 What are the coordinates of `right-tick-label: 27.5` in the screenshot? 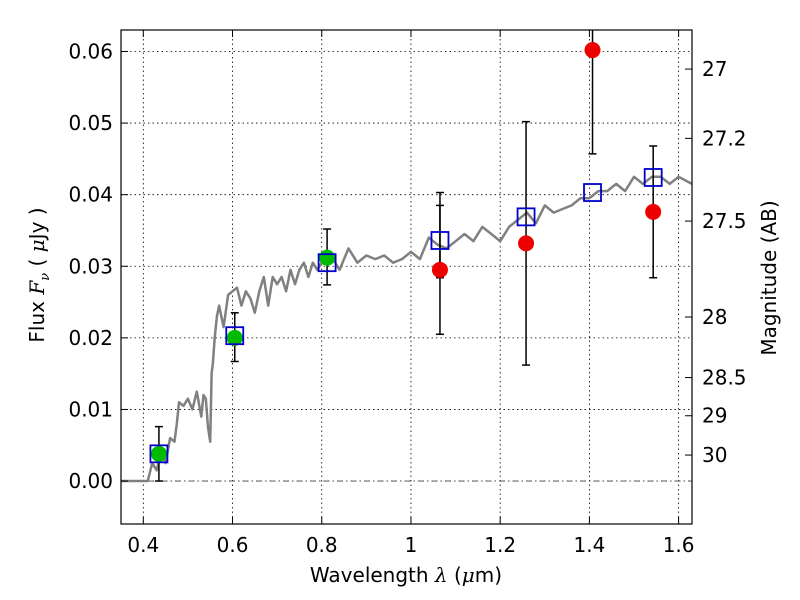 It's located at (724, 221).